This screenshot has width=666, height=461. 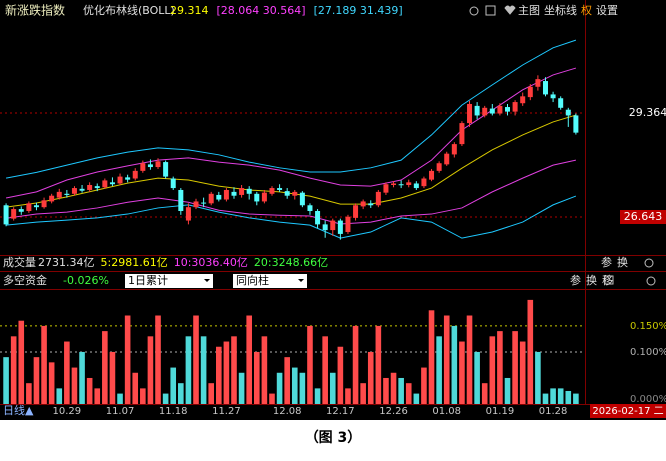 What do you see at coordinates (586, 10) in the screenshot?
I see `toolbar-button: 权` at bounding box center [586, 10].